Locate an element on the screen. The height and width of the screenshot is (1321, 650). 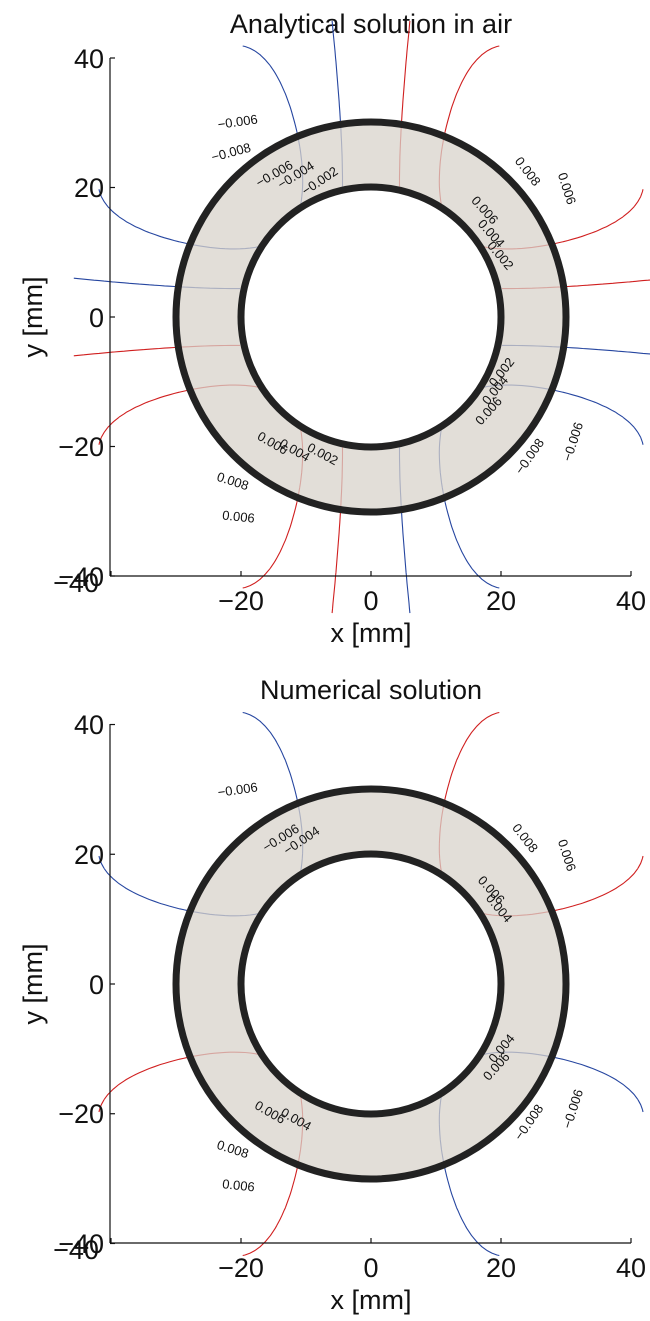
contour-label: −0.008 is located at coordinates (231, 152).